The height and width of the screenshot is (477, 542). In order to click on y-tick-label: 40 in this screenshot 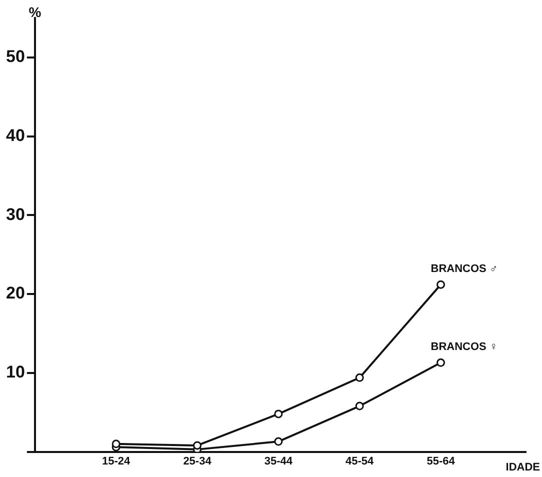, I will do `click(15, 135)`.